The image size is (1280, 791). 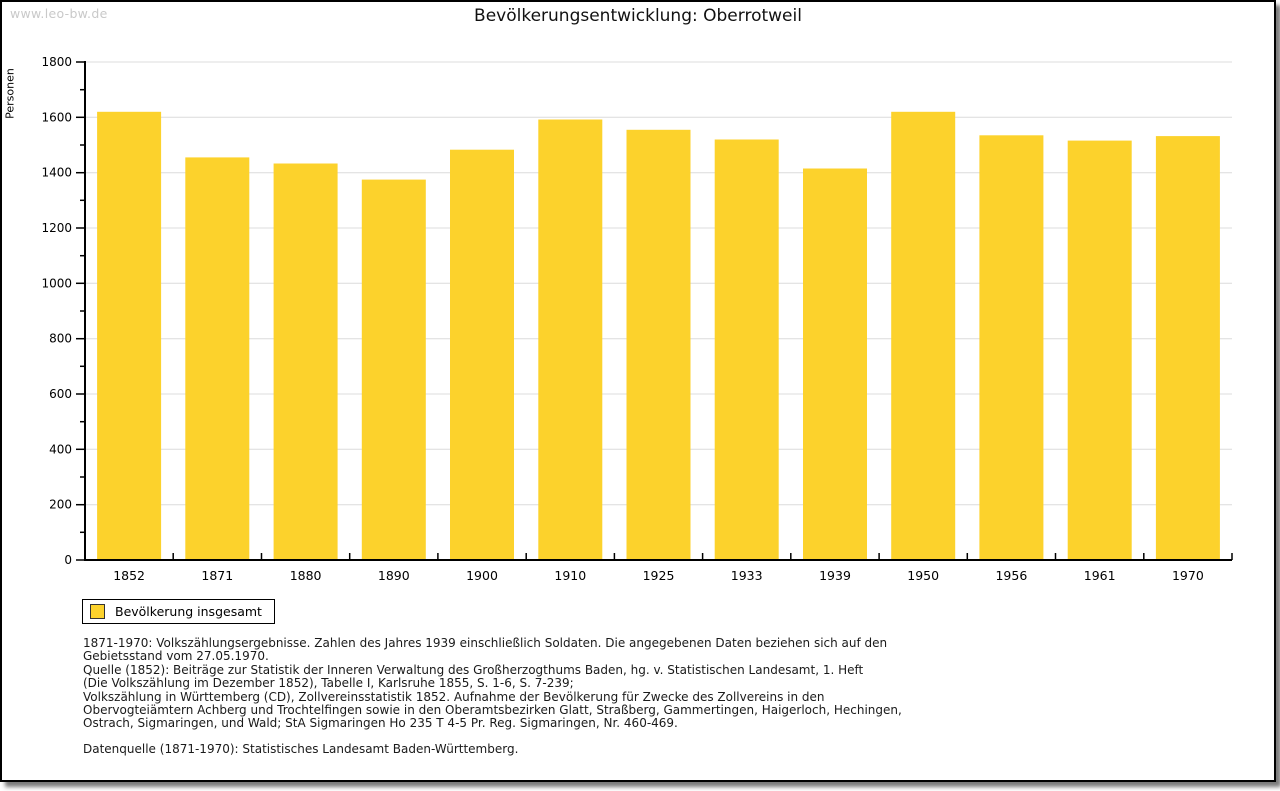 I want to click on watermark: www.leo-bw.de, so click(x=59, y=13).